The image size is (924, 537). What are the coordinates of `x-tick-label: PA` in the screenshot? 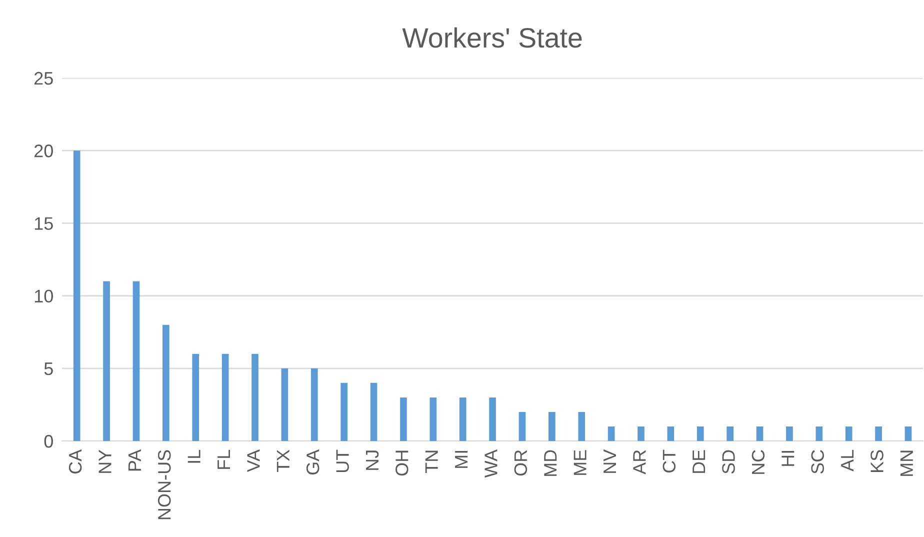 It's located at (134, 460).